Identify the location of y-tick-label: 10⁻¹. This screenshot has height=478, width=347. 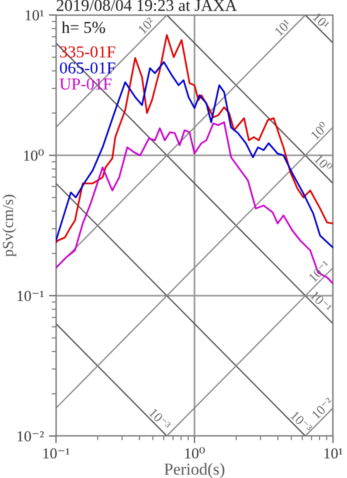
(31, 296).